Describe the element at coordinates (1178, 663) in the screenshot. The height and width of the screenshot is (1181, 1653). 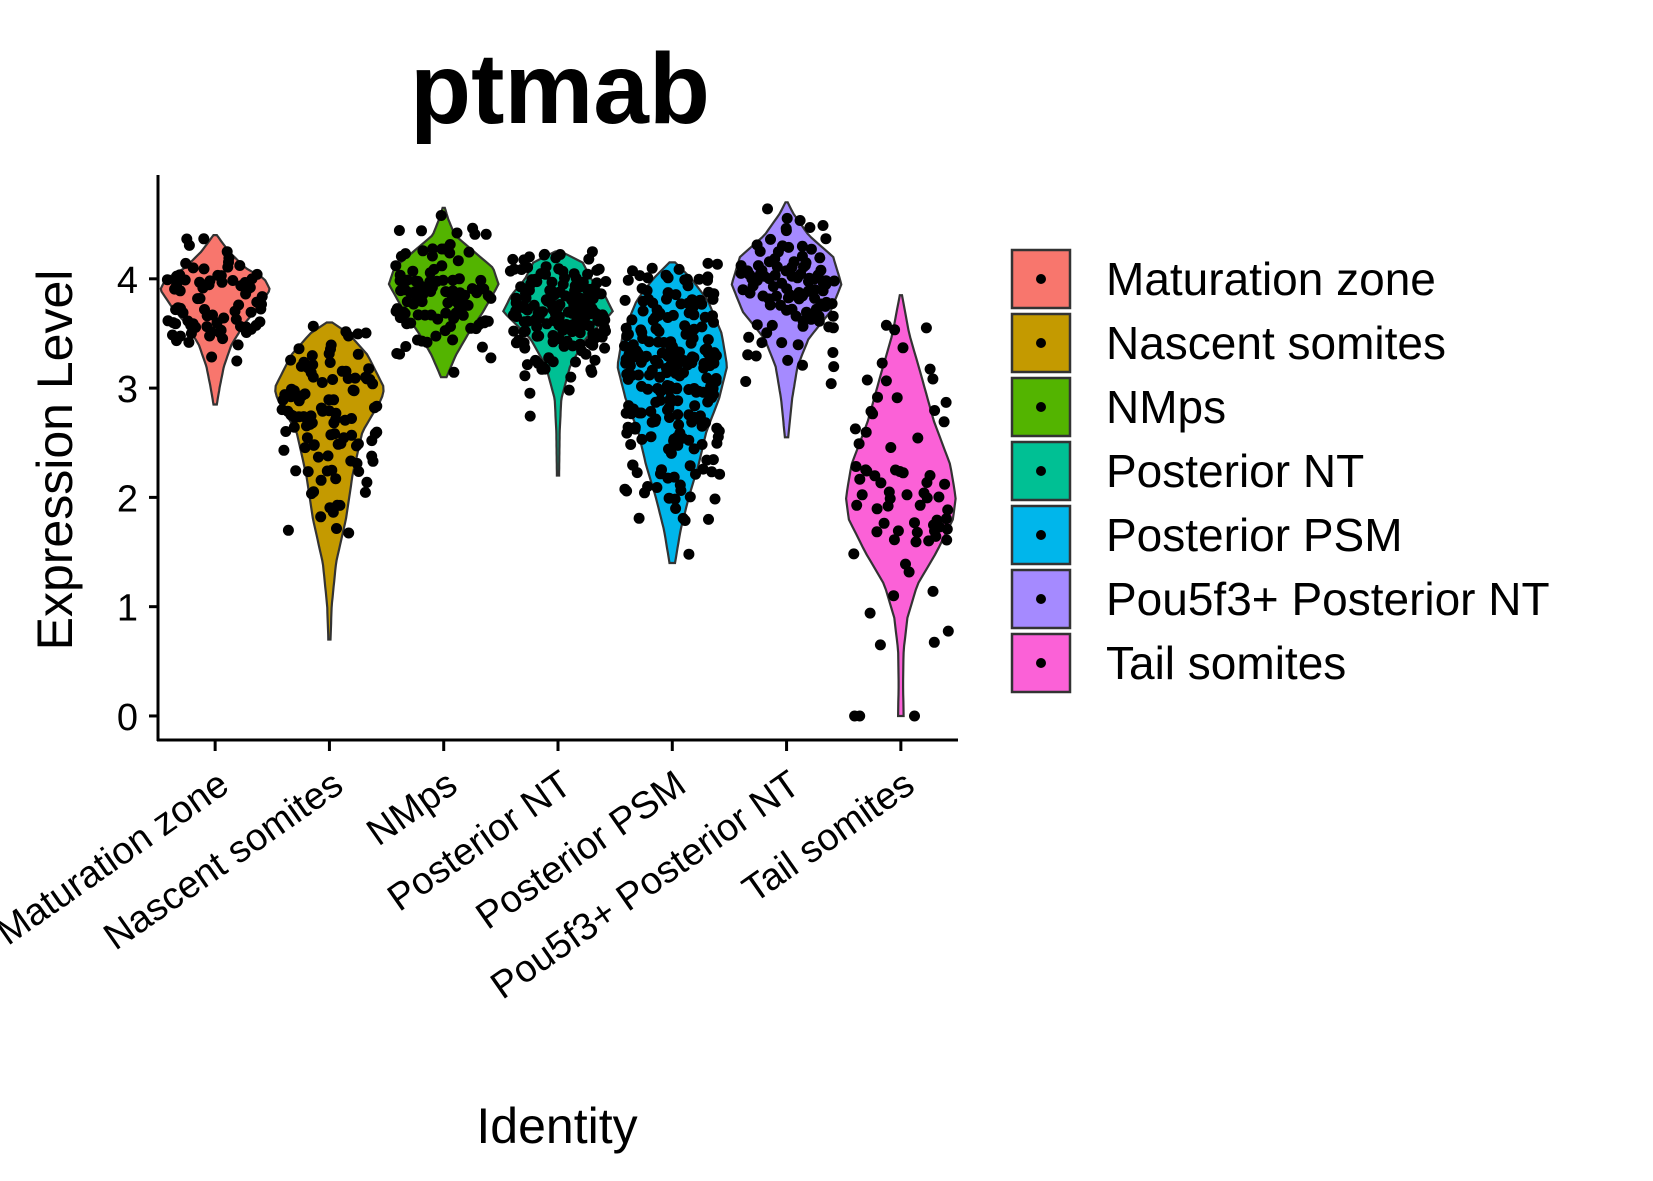
I see `legend-item: Tail somites` at that location.